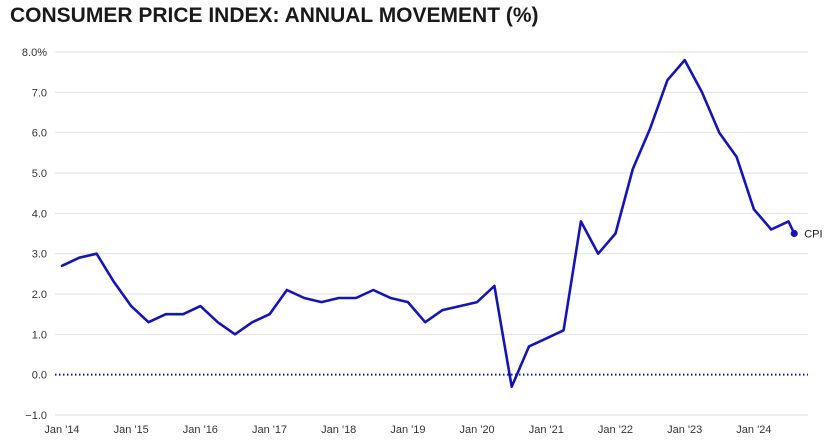 The width and height of the screenshot is (840, 447). Describe the element at coordinates (813, 235) in the screenshot. I see `series-label: CPI` at that location.